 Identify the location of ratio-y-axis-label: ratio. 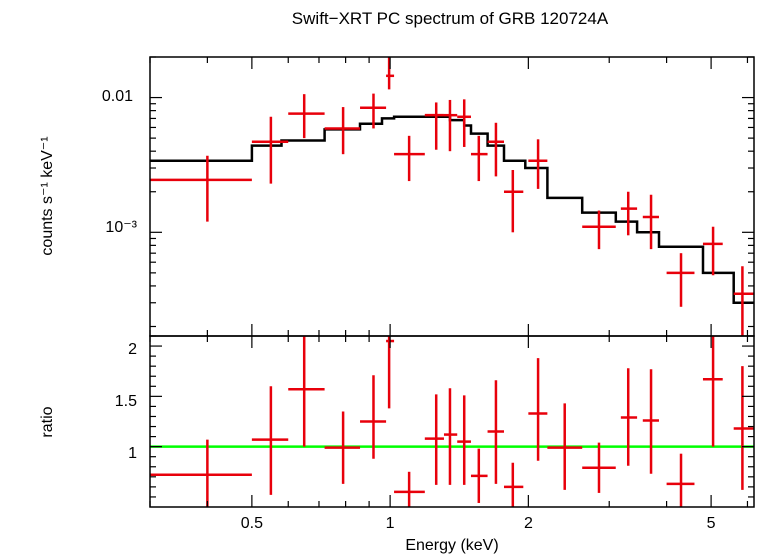
(47, 421).